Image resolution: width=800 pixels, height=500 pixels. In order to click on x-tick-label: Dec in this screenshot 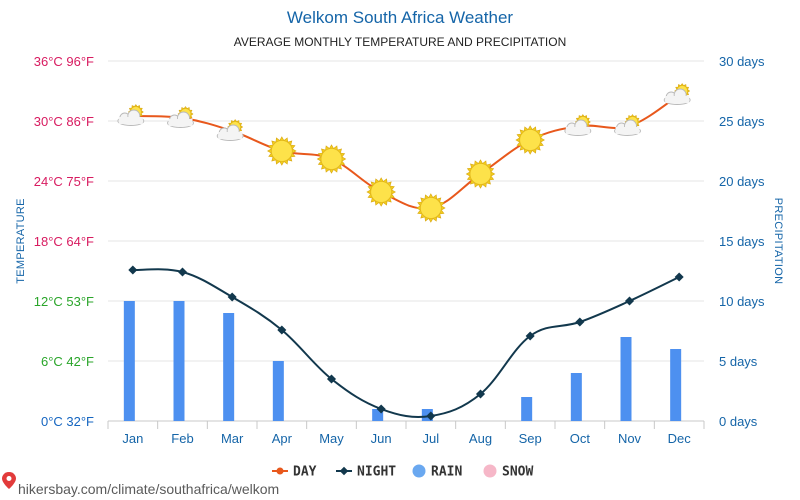, I will do `click(680, 438)`.